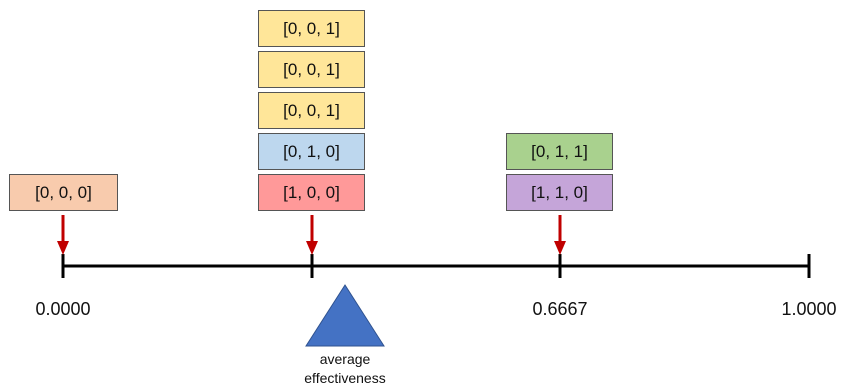  Describe the element at coordinates (559, 151) in the screenshot. I see `vector-box: [0, 1, 1]` at that location.